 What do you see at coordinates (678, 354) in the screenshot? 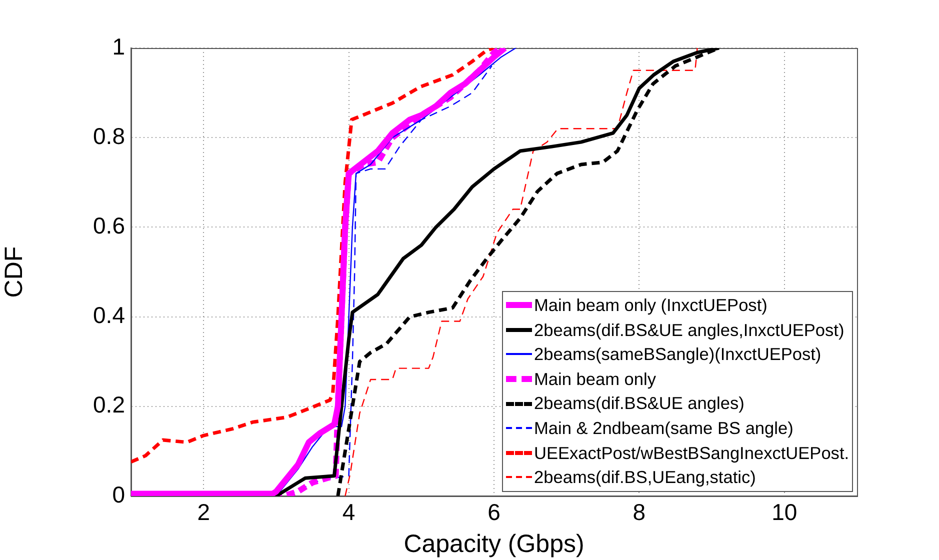
I see `legend-label: 2beams(sameBSangle)(InxctUEPost)` at bounding box center [678, 354].